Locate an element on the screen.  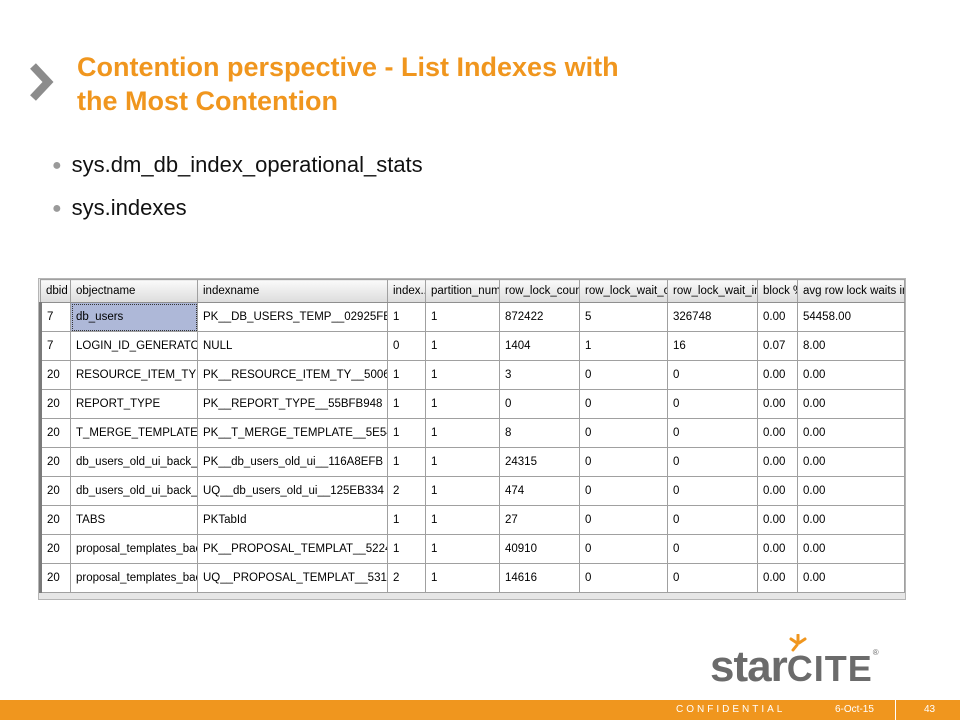
grid-cell: 1404 is located at coordinates (539, 346).